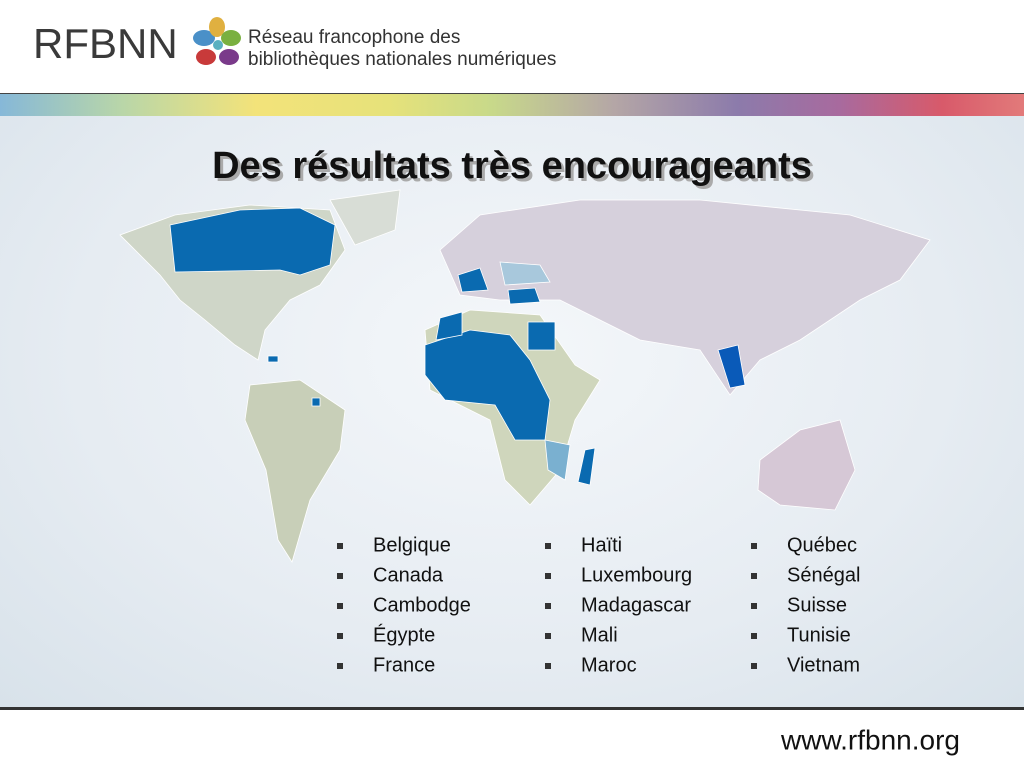  I want to click on logo-text: RFBNN, so click(105, 43).